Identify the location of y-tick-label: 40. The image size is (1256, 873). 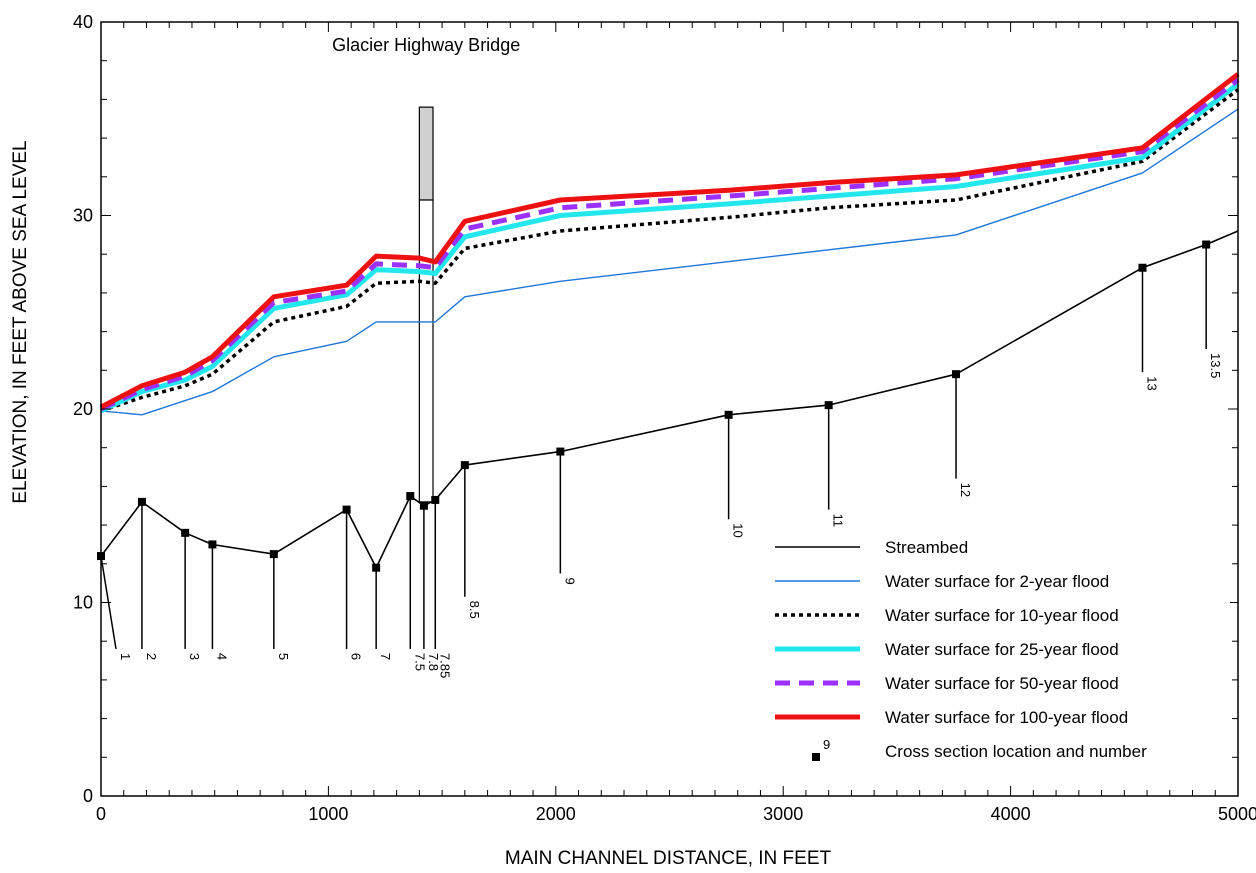
(83, 22).